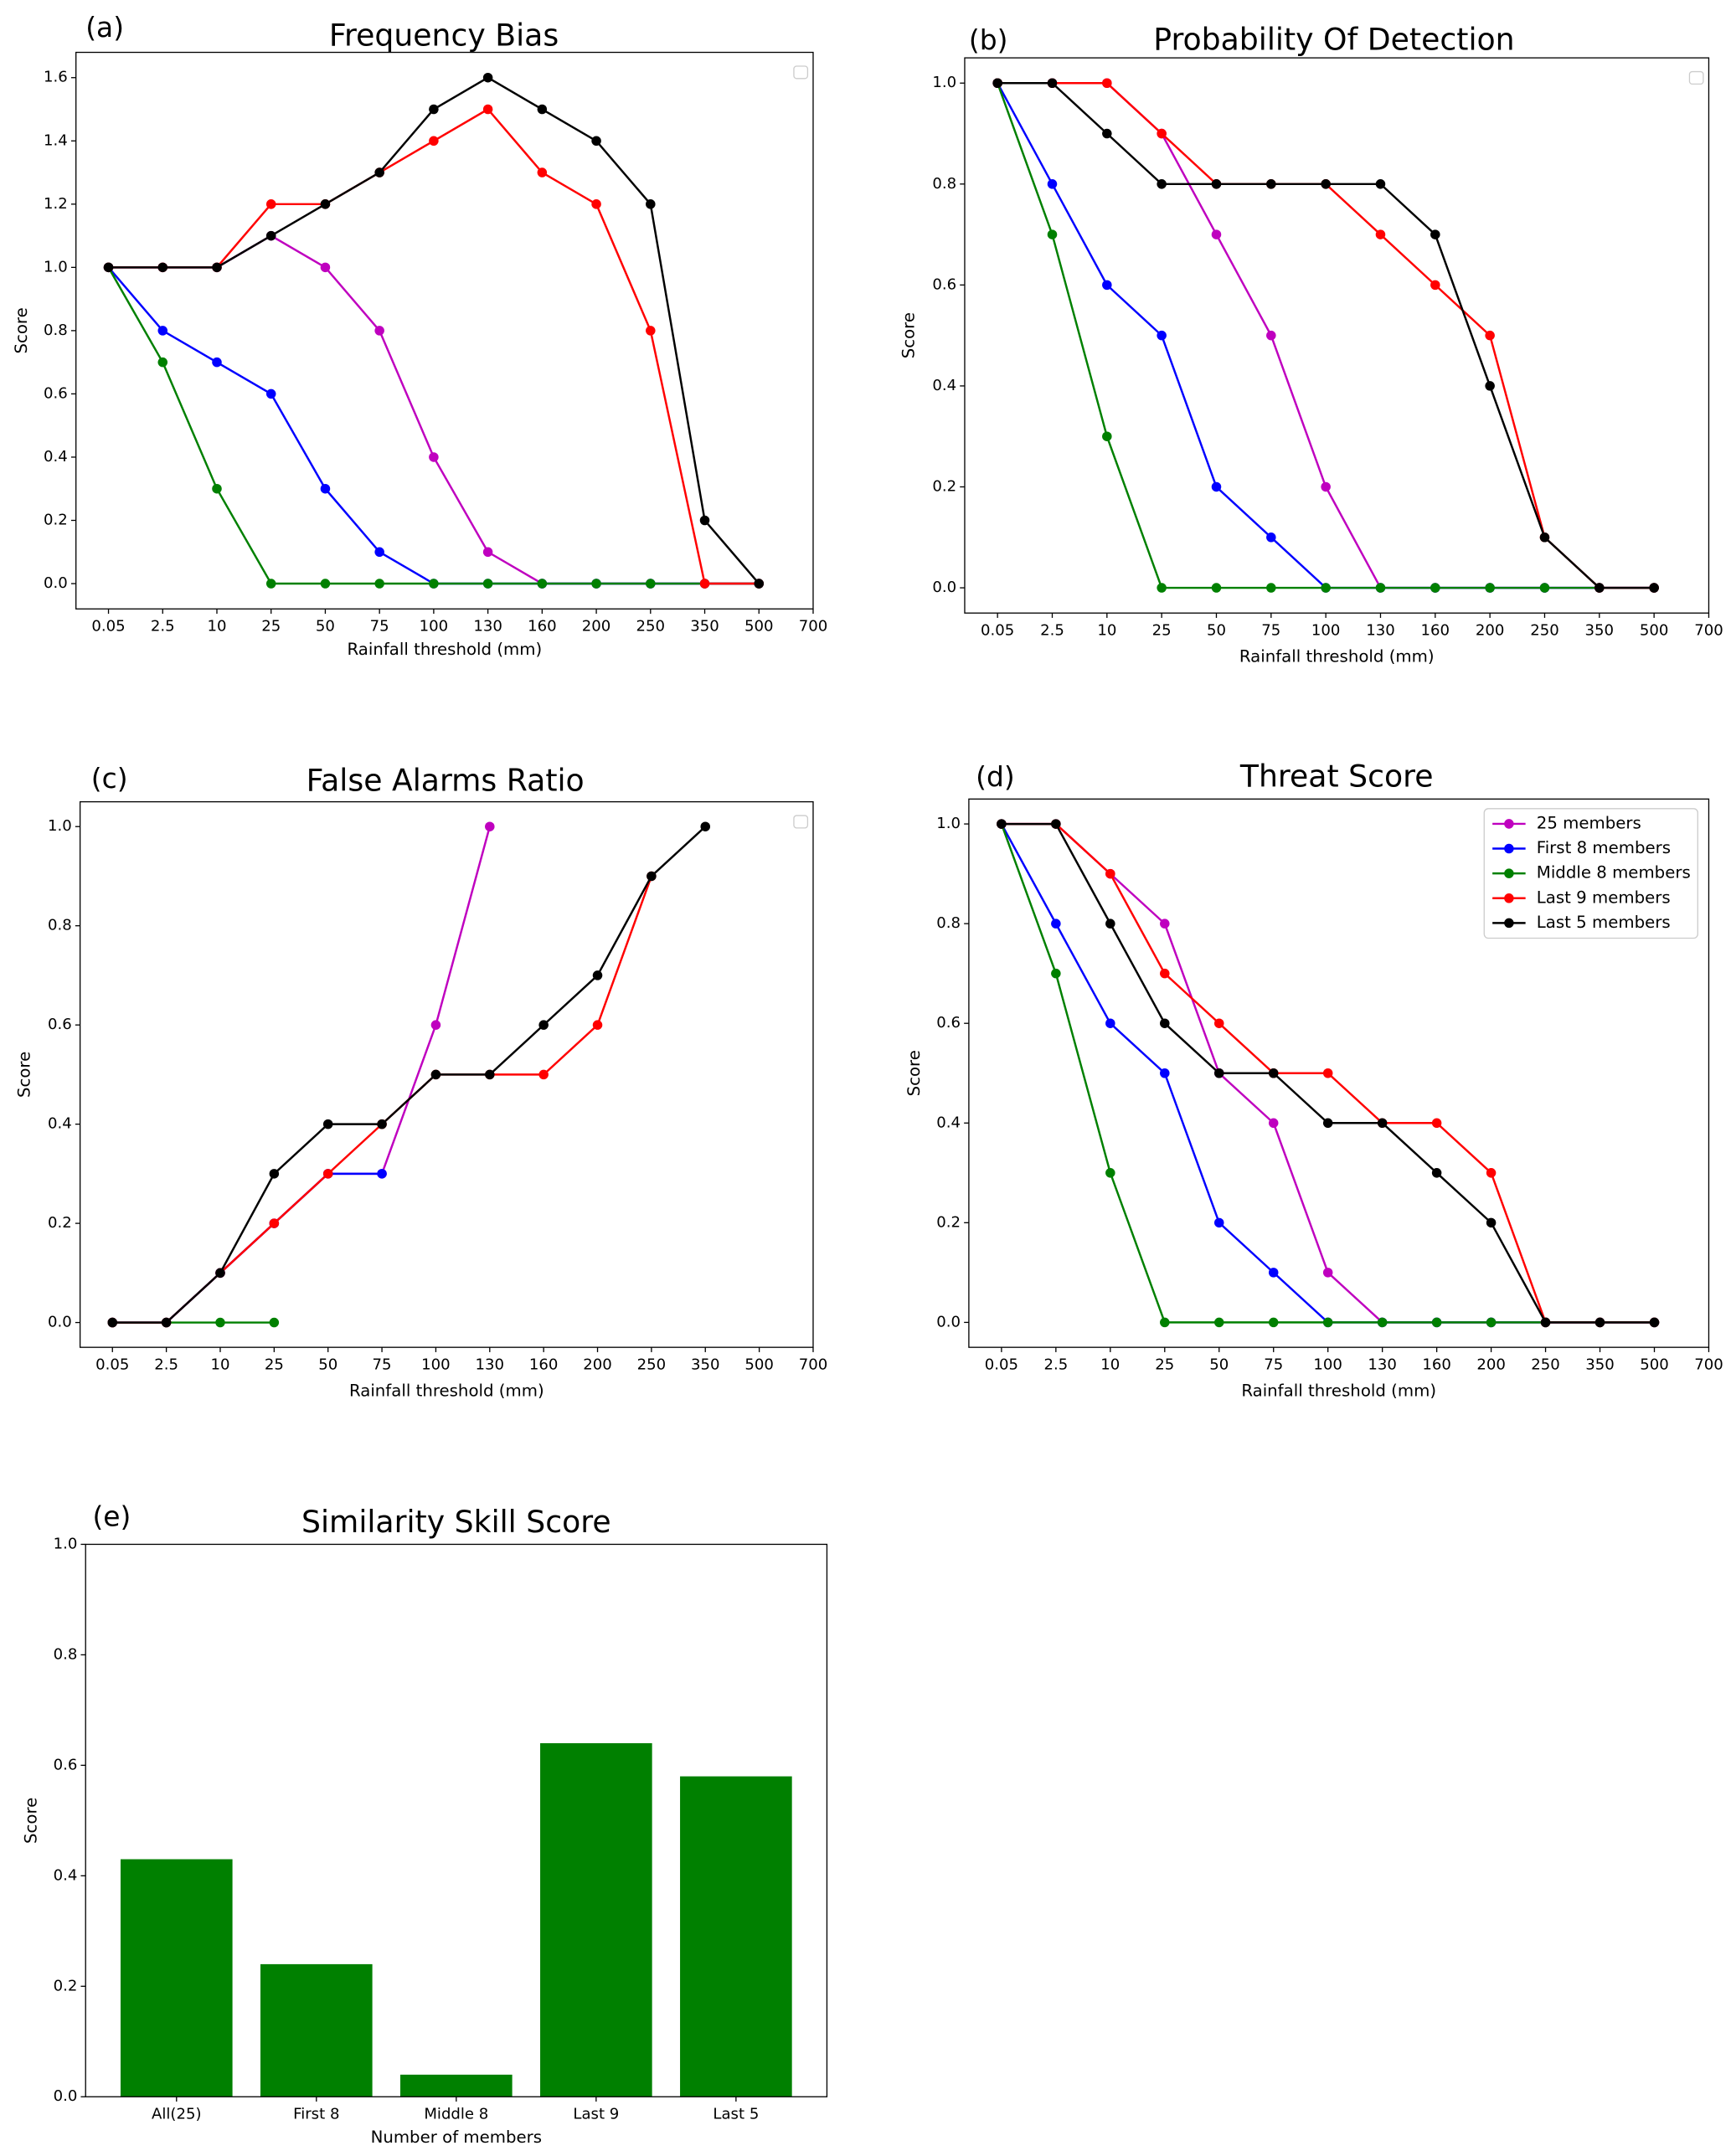  What do you see at coordinates (1336, 336) in the screenshot?
I see `plot-area` at bounding box center [1336, 336].